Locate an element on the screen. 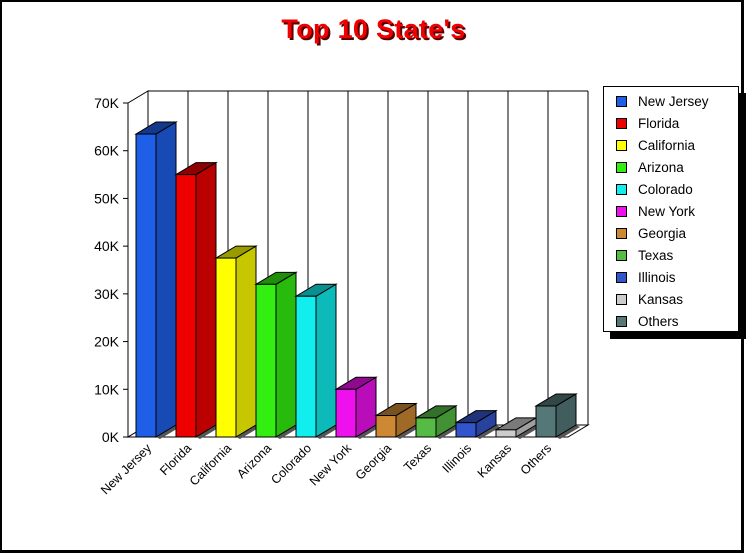 Image resolution: width=747 pixels, height=556 pixels. x-tick-label: Others is located at coordinates (536, 459).